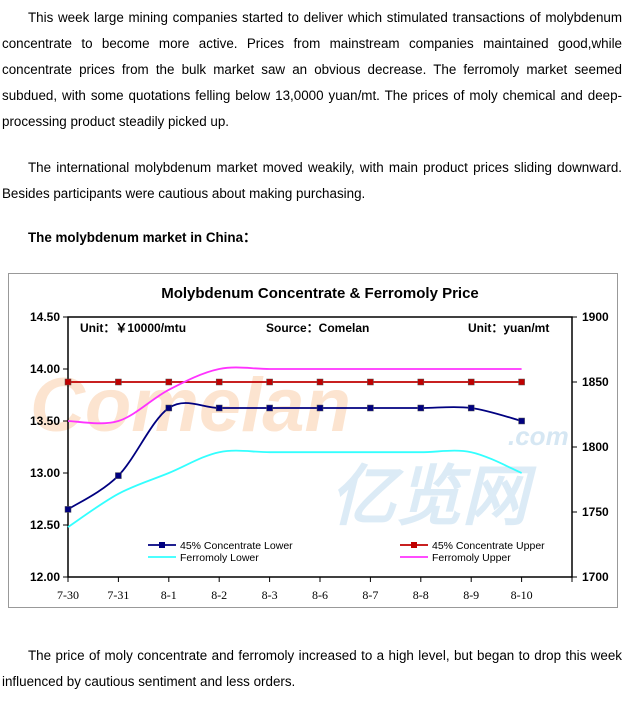  Describe the element at coordinates (370, 595) in the screenshot. I see `x-tick-label: 8-7` at that location.